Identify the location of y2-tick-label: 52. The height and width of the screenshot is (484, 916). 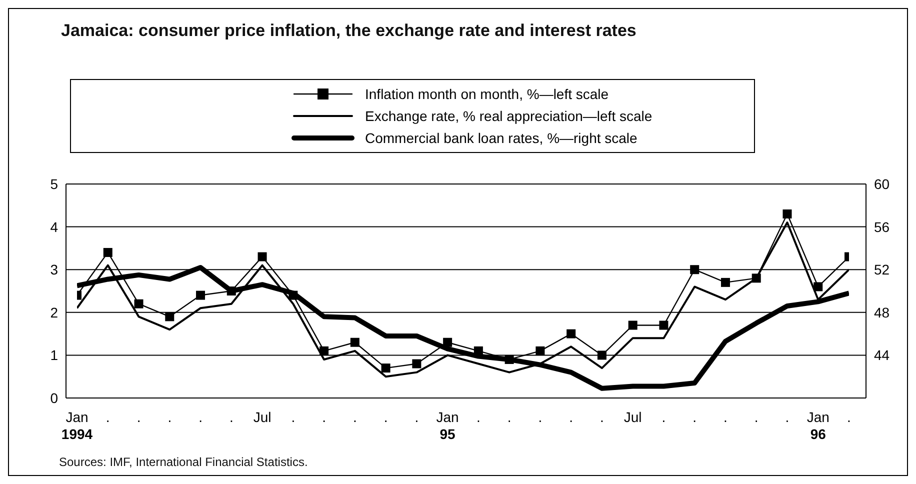
(882, 270).